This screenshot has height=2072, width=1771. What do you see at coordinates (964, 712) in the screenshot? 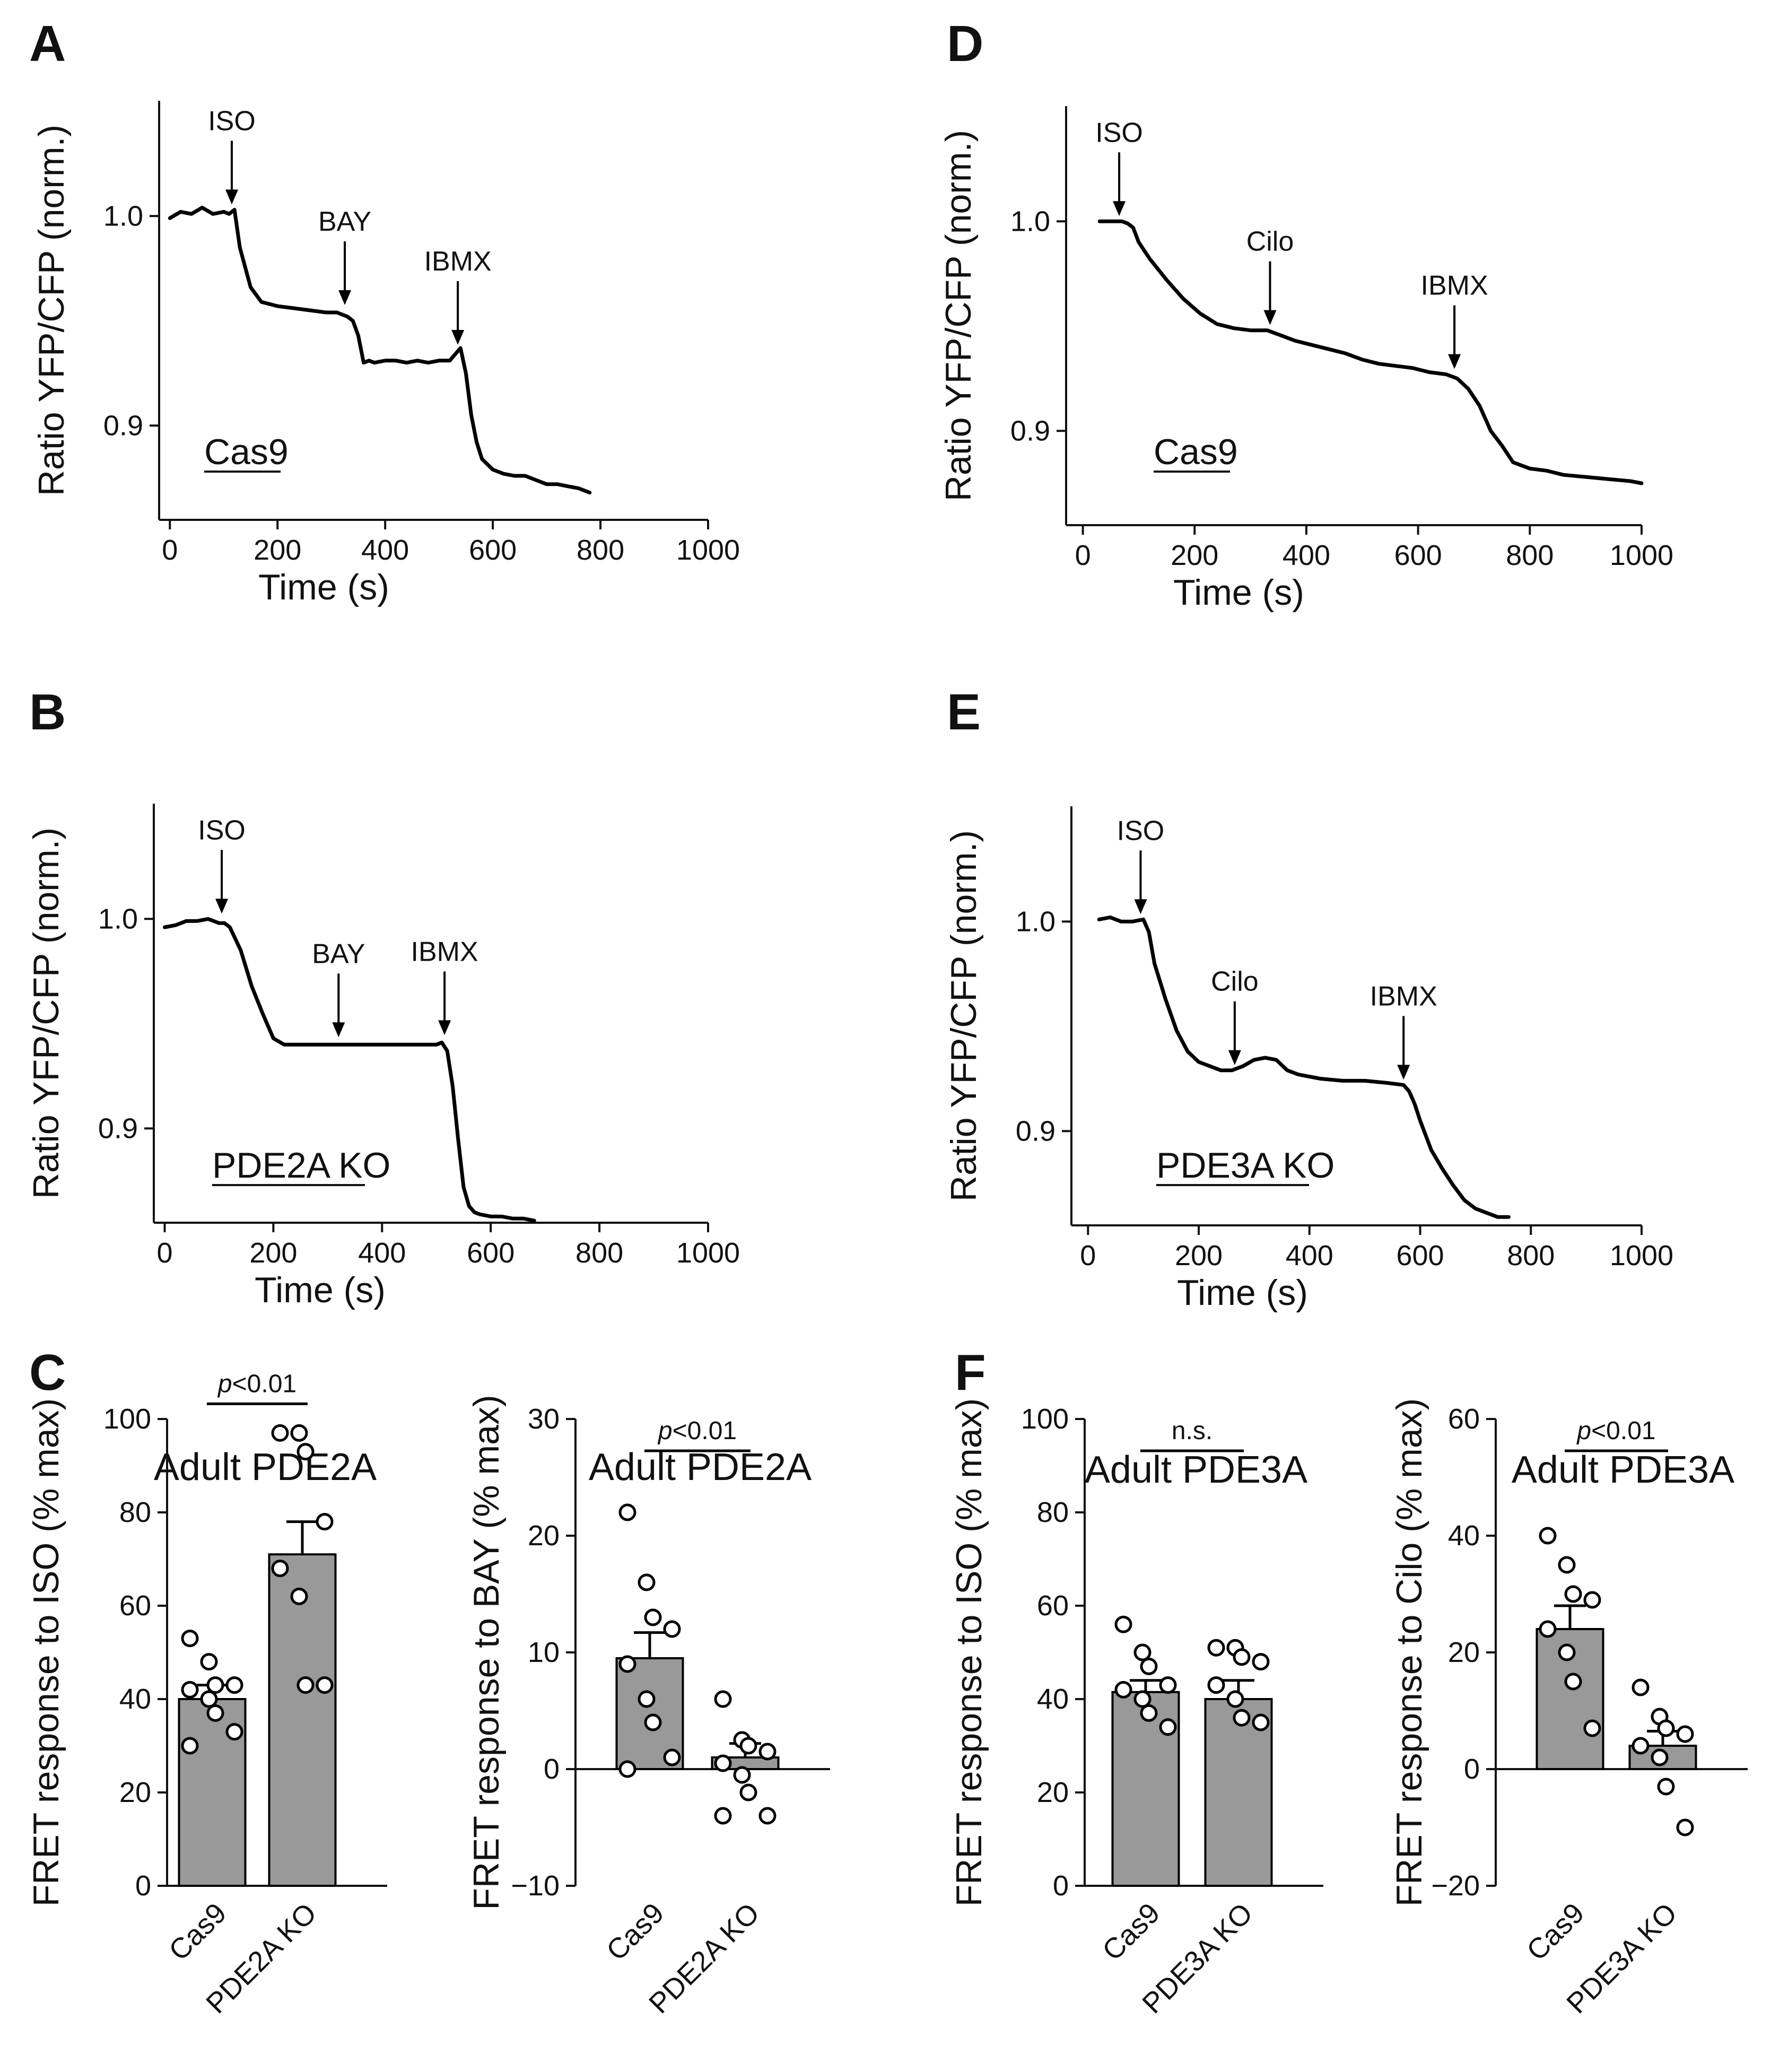
I see `panel-letter: E` at bounding box center [964, 712].